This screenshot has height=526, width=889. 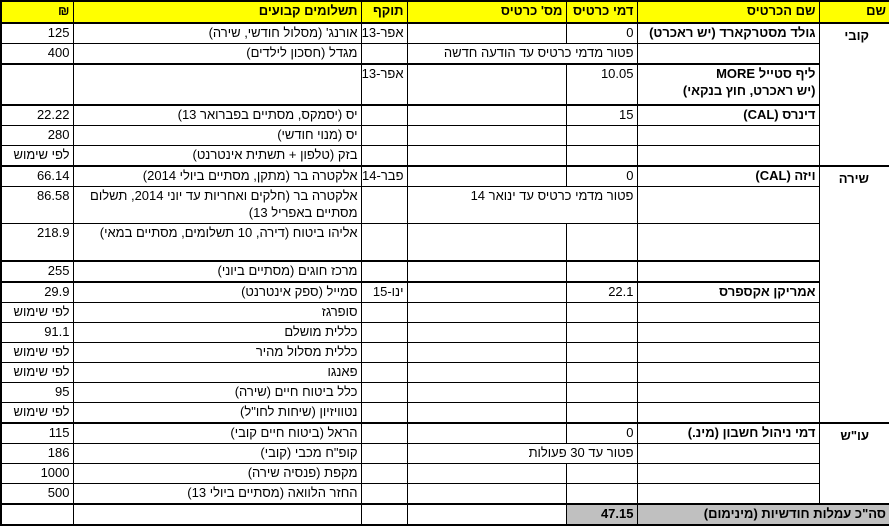 I want to click on card-name: ליף סטייל MORE (יש ראכרט, חוץ בנקאי), so click(x=728, y=84).